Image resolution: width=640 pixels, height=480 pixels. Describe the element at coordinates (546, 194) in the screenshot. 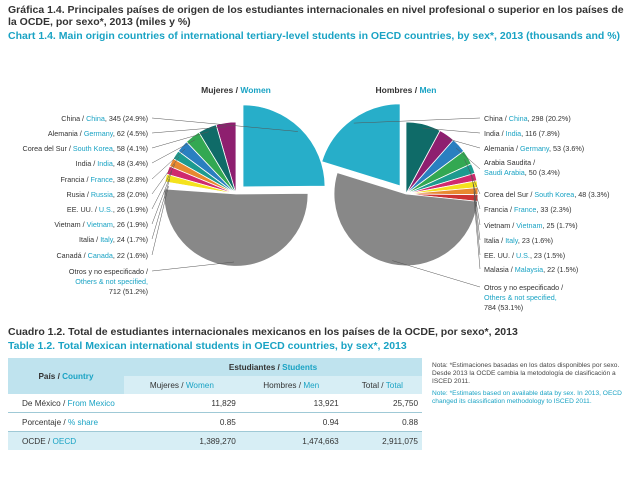

I see `slice-label-south-korea: Corea del Sur / South Korea, 48 (3.3%)` at that location.